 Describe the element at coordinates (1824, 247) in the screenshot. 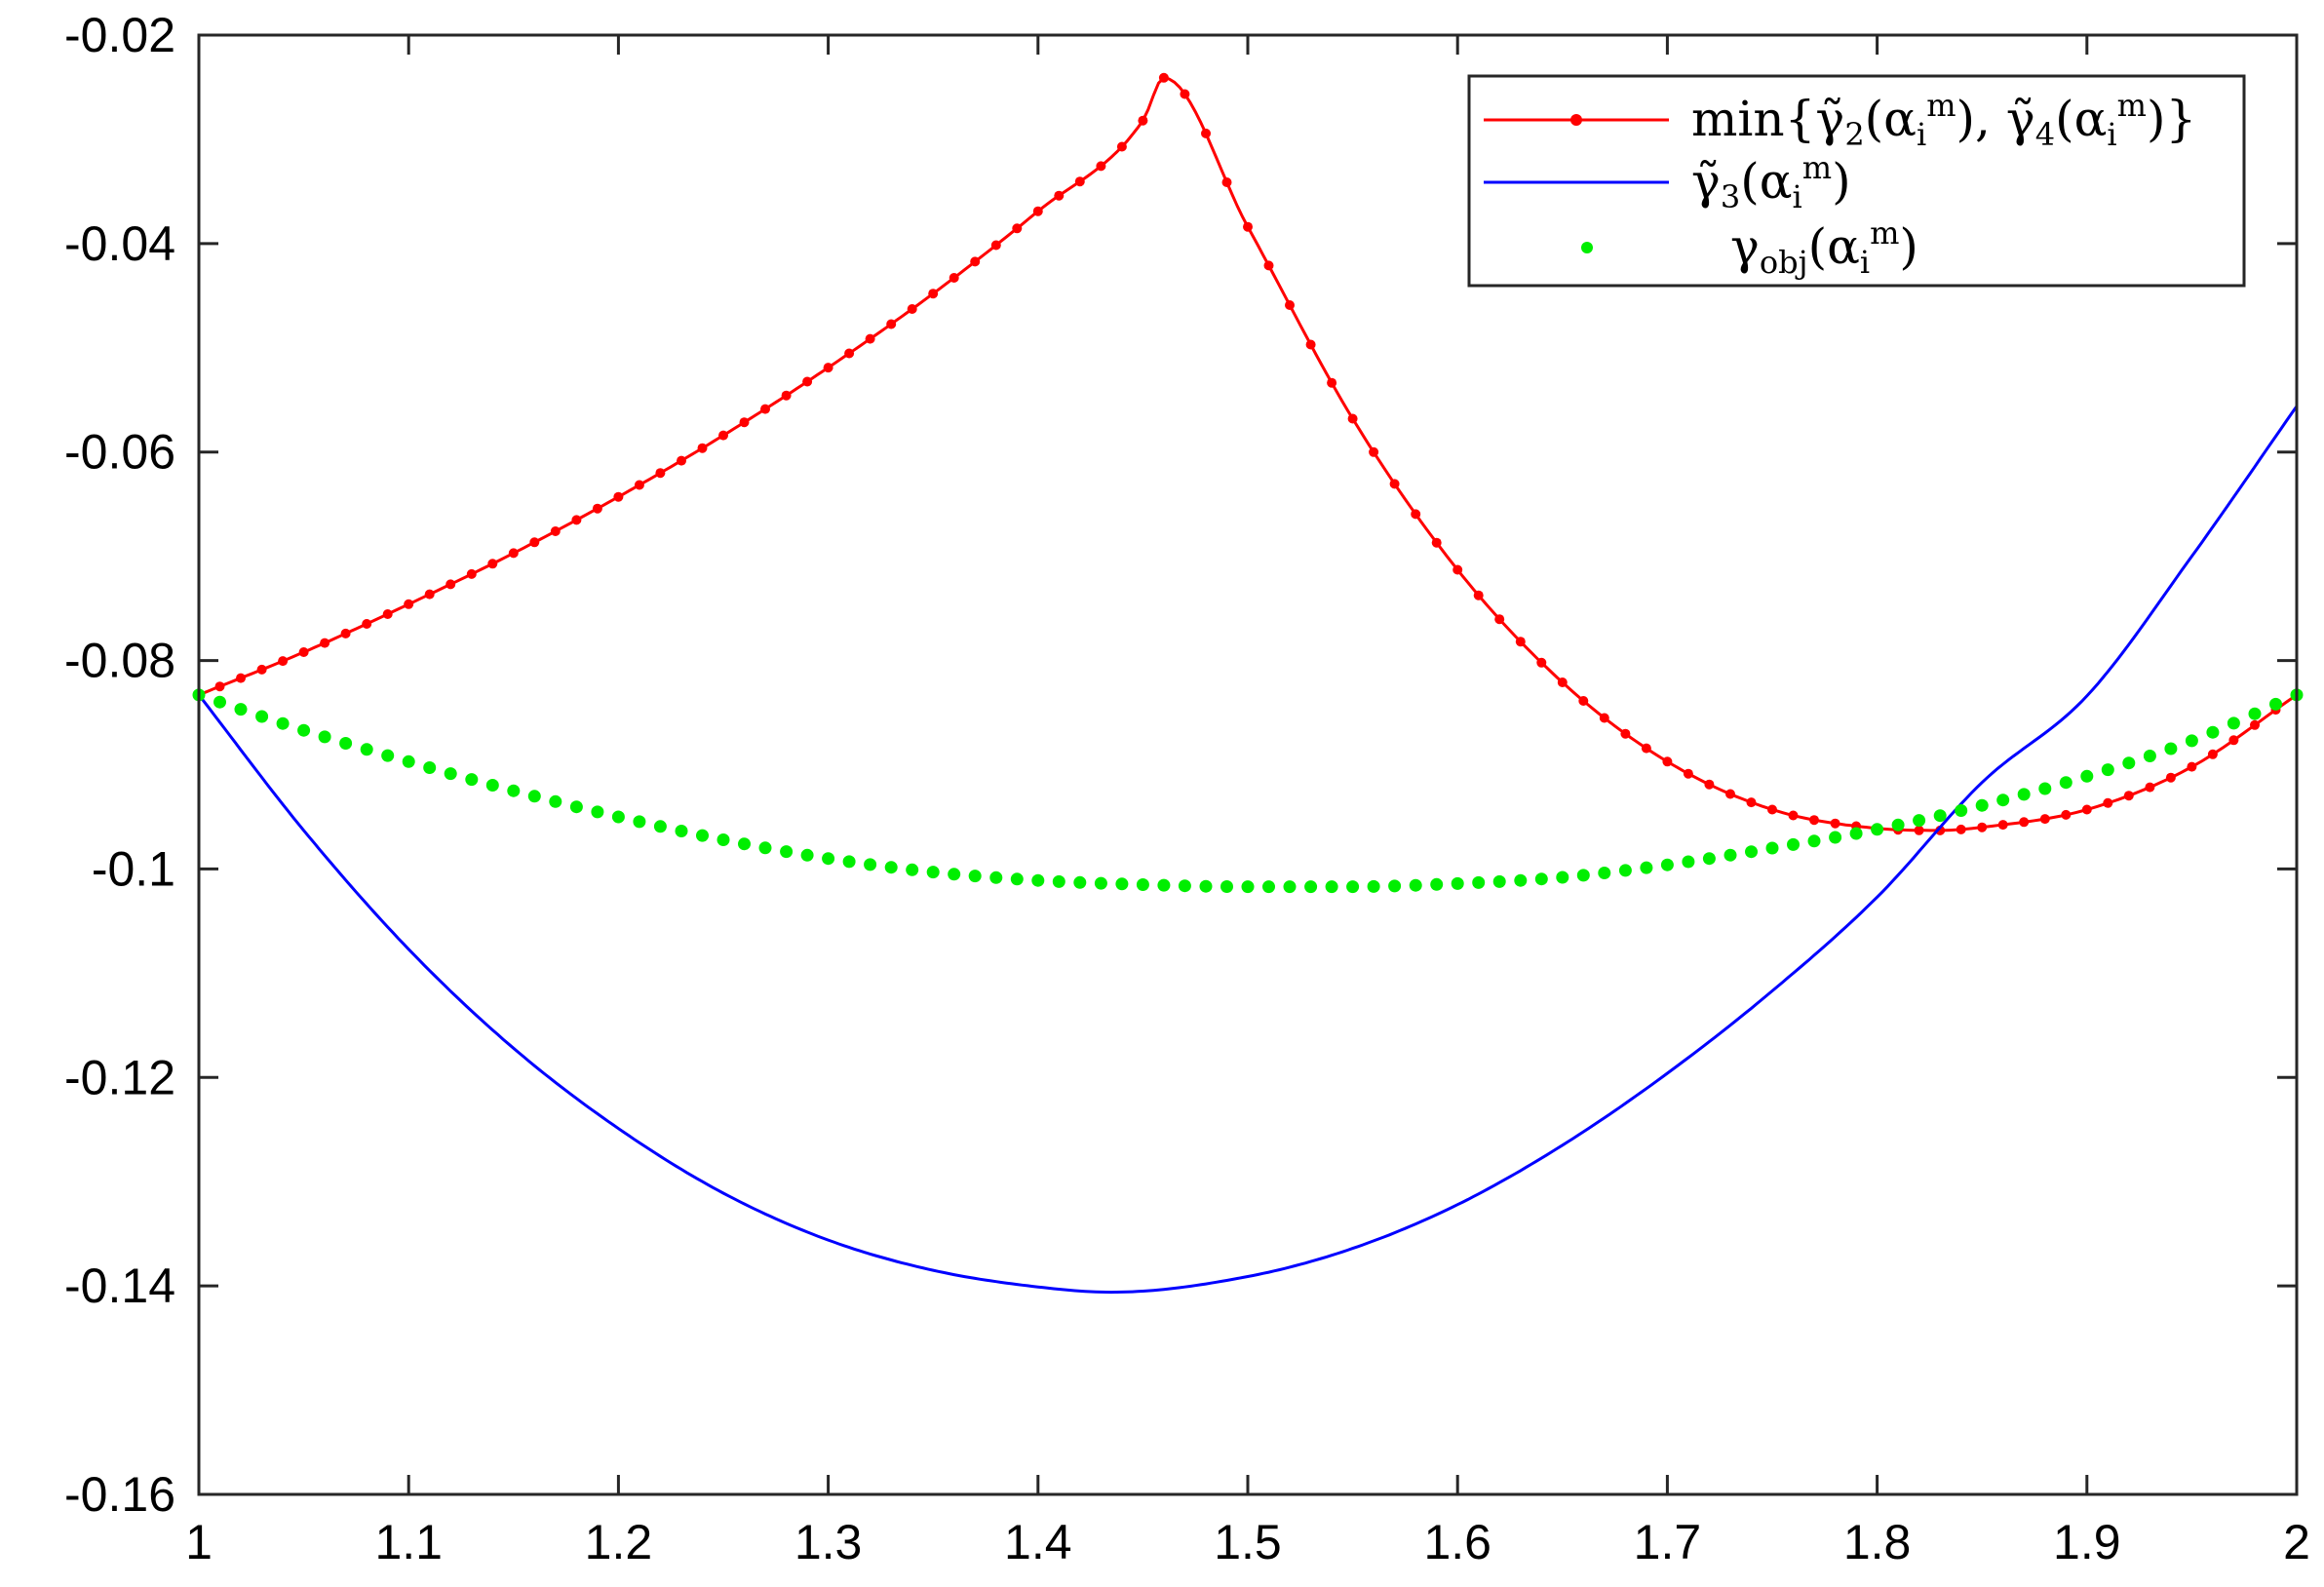

I see `legend-label-gamma-obj: γobj(αim)` at that location.